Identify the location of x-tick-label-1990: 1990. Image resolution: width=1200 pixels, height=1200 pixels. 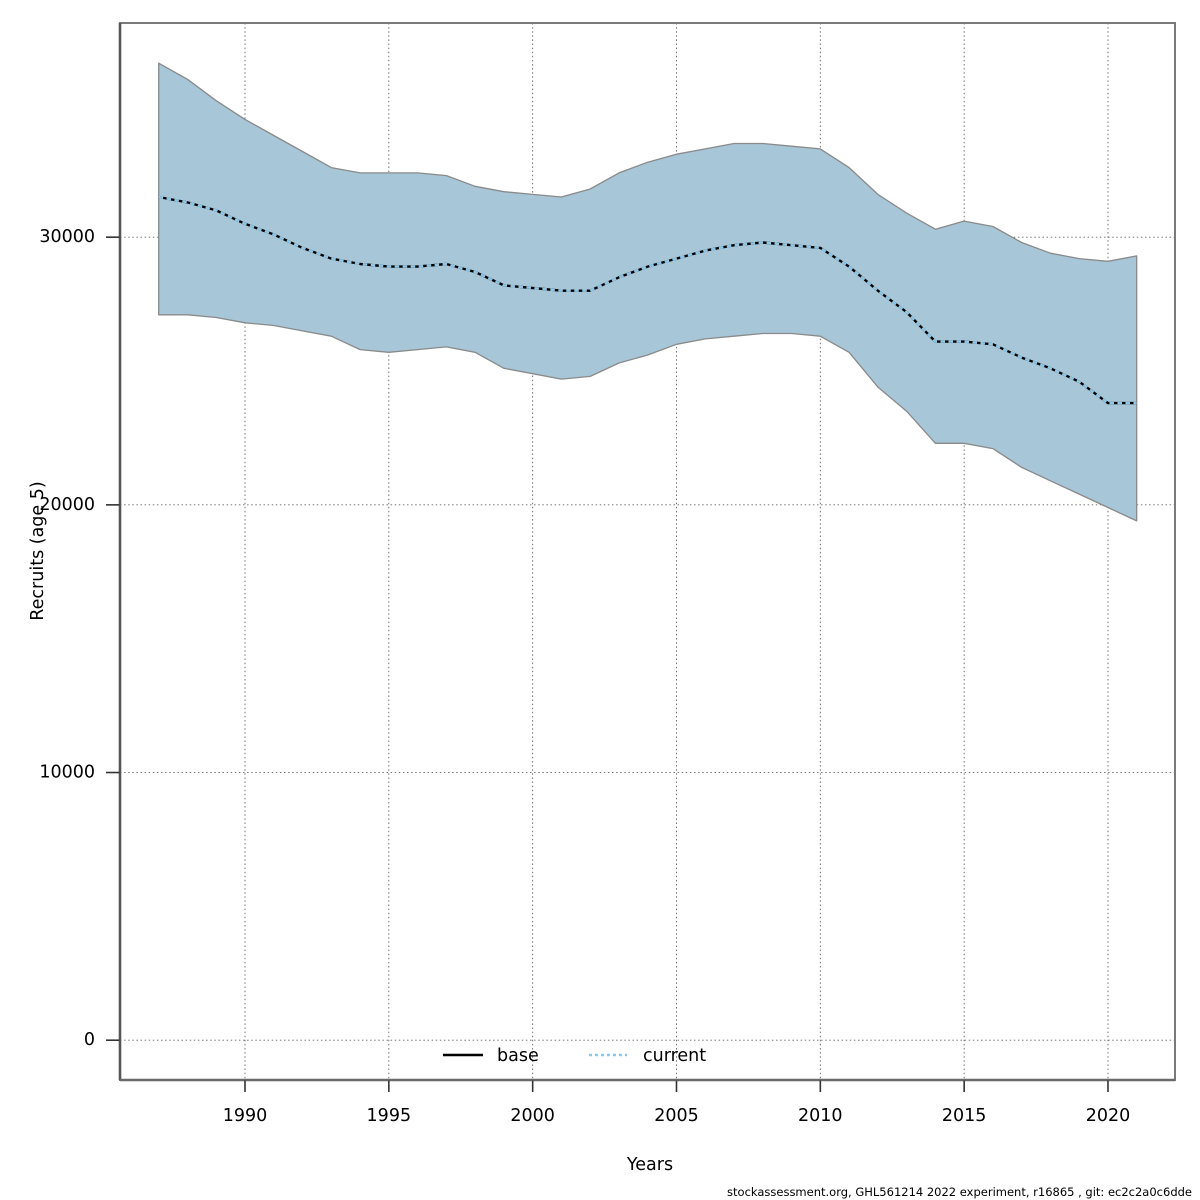
(245, 1116).